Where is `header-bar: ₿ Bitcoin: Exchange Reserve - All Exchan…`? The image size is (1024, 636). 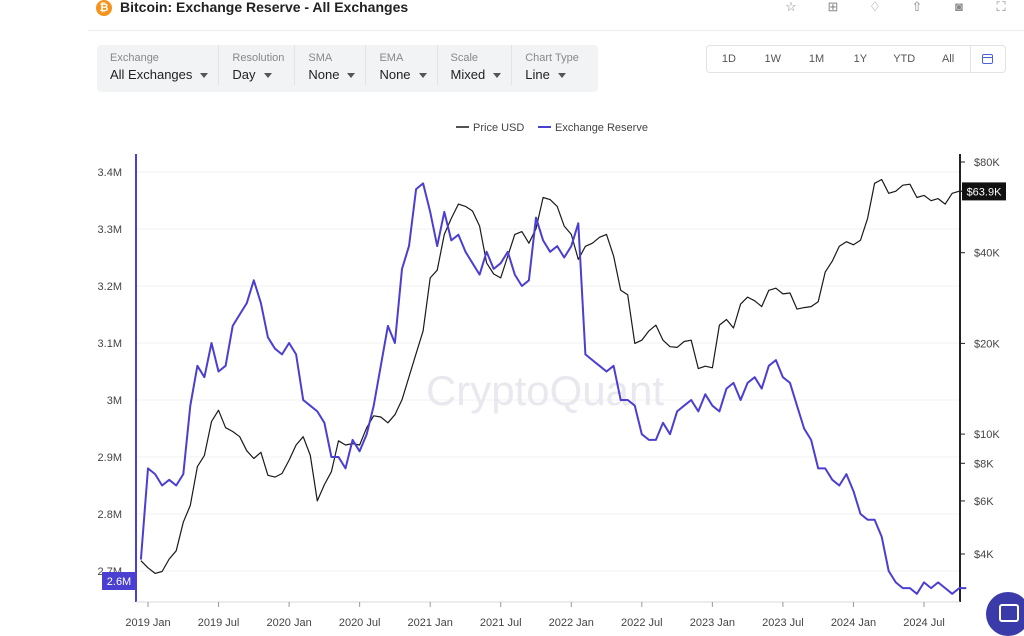 header-bar: ₿ Bitcoin: Exchange Reserve - All Exchan… is located at coordinates (512, 8).